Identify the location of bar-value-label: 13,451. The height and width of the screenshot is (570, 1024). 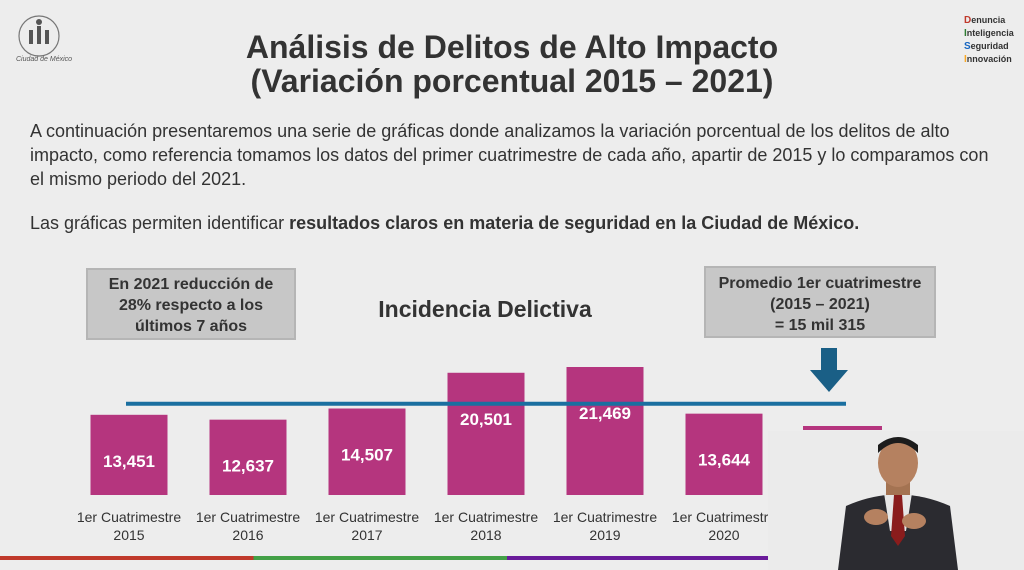
(129, 461).